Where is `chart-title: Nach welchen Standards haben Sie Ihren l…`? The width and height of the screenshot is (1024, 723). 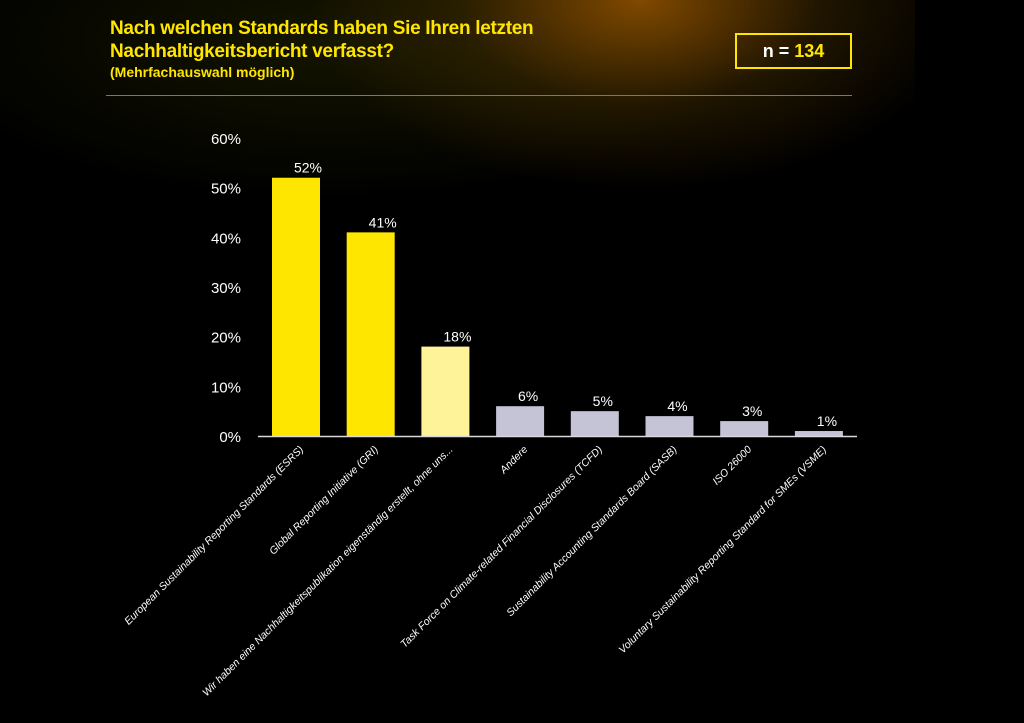 chart-title: Nach welchen Standards haben Sie Ihren l… is located at coordinates (322, 40).